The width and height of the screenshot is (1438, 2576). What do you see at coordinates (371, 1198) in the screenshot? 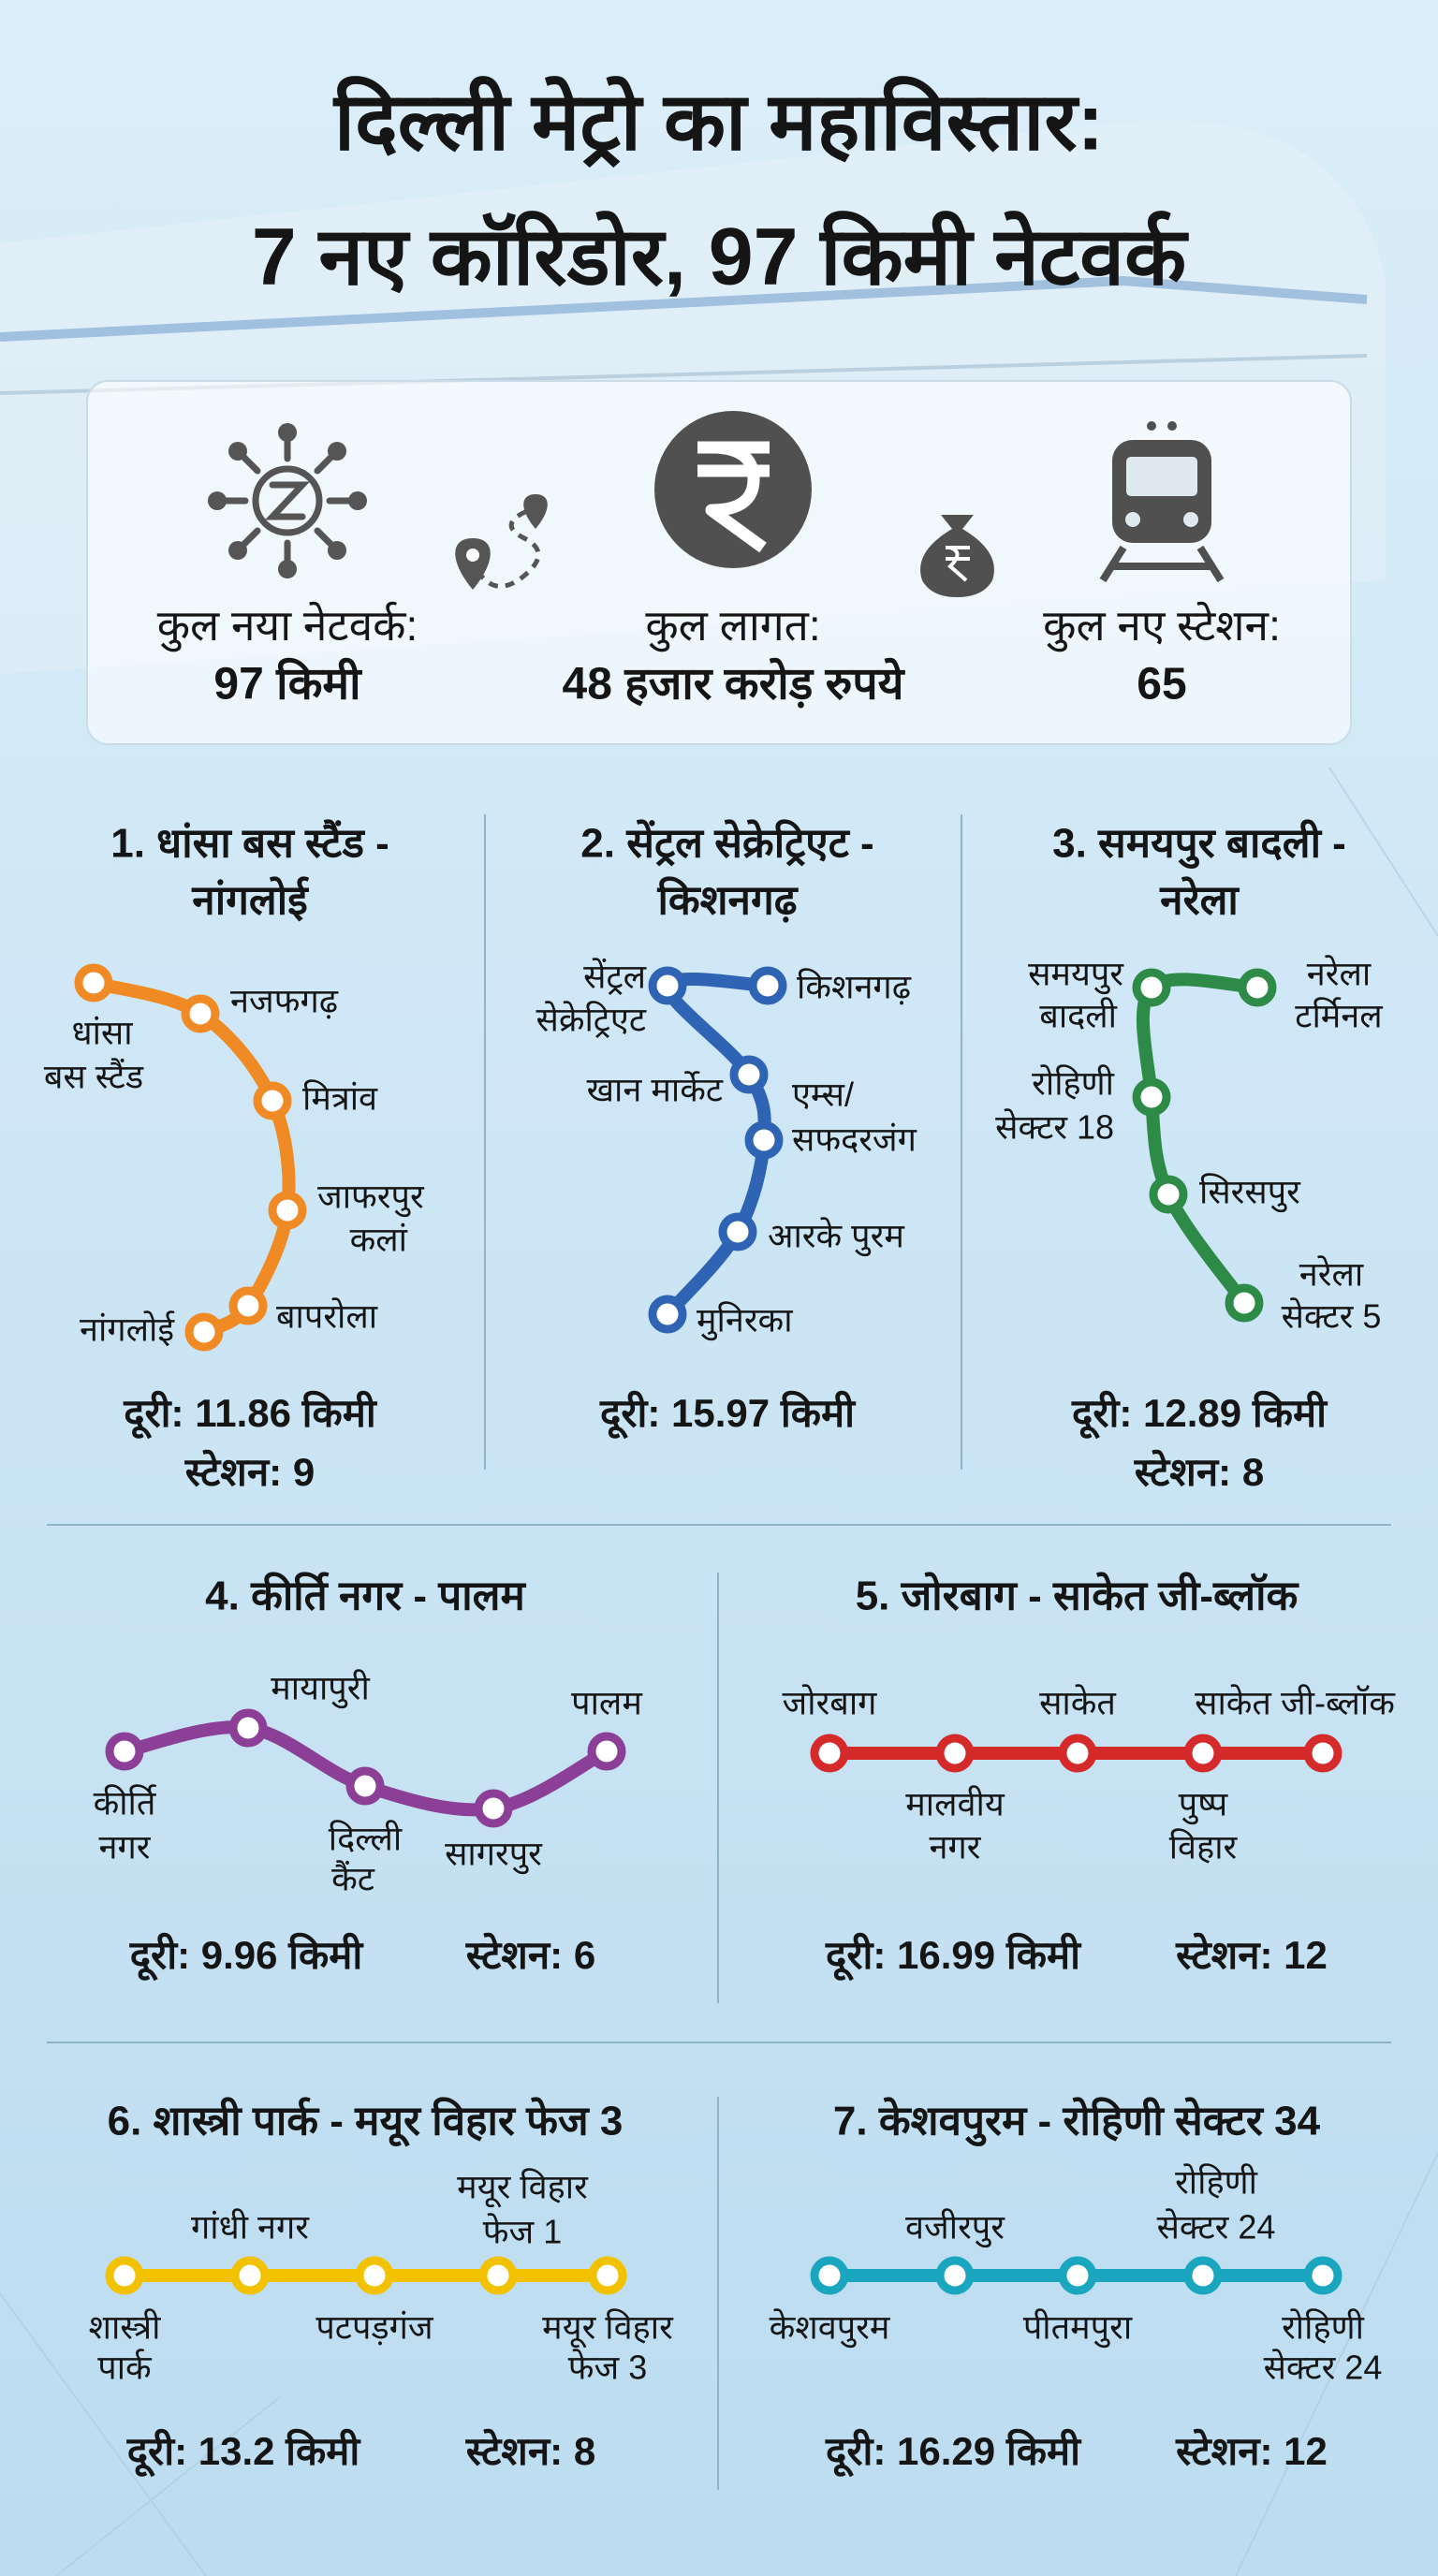
I see `station-label: जाफरपुर` at bounding box center [371, 1198].